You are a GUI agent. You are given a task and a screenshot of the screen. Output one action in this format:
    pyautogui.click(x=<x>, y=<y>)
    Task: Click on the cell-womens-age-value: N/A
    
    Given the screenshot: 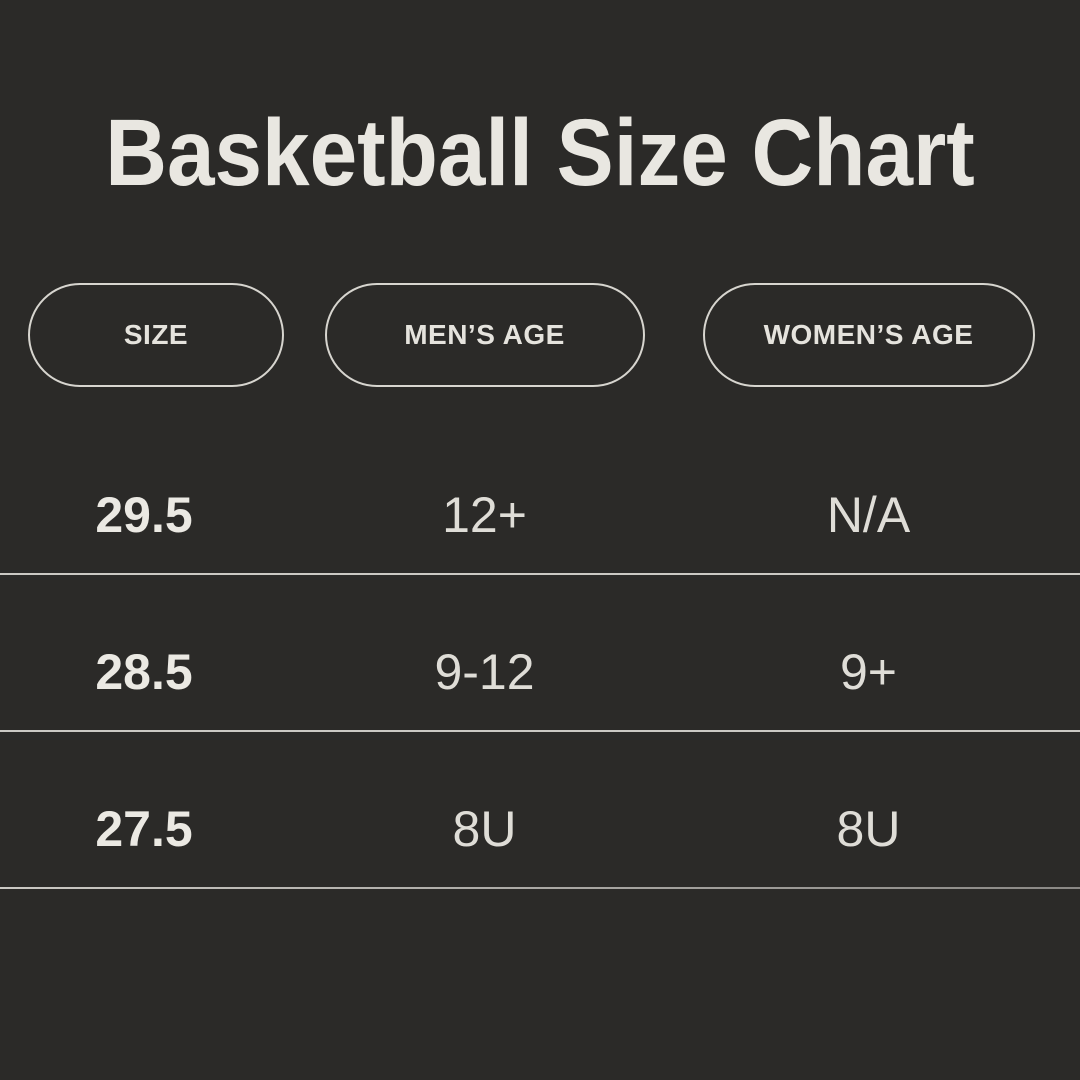 What is the action you would take?
    pyautogui.click(x=868, y=514)
    